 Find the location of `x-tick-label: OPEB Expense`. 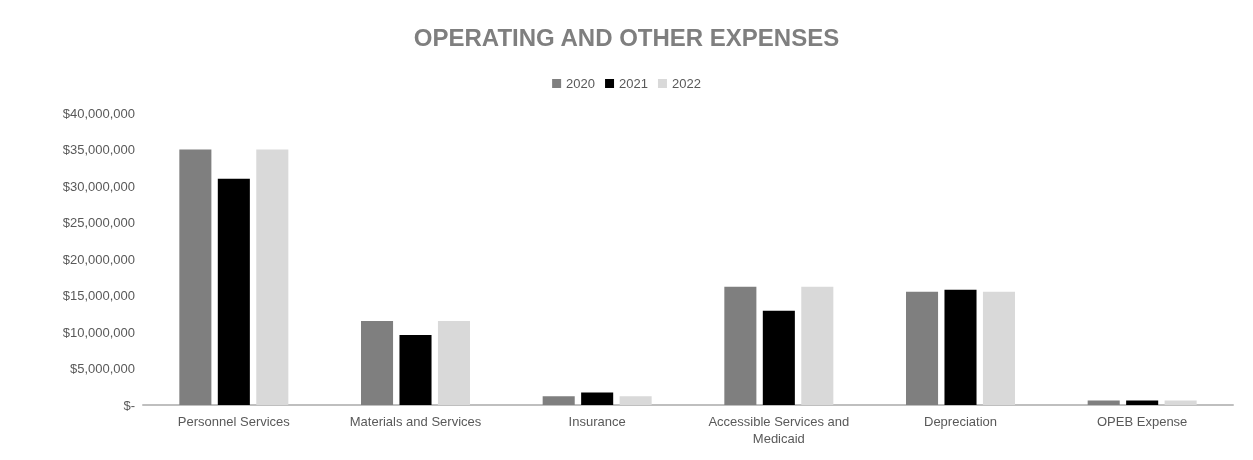

x-tick-label: OPEB Expense is located at coordinates (1142, 421).